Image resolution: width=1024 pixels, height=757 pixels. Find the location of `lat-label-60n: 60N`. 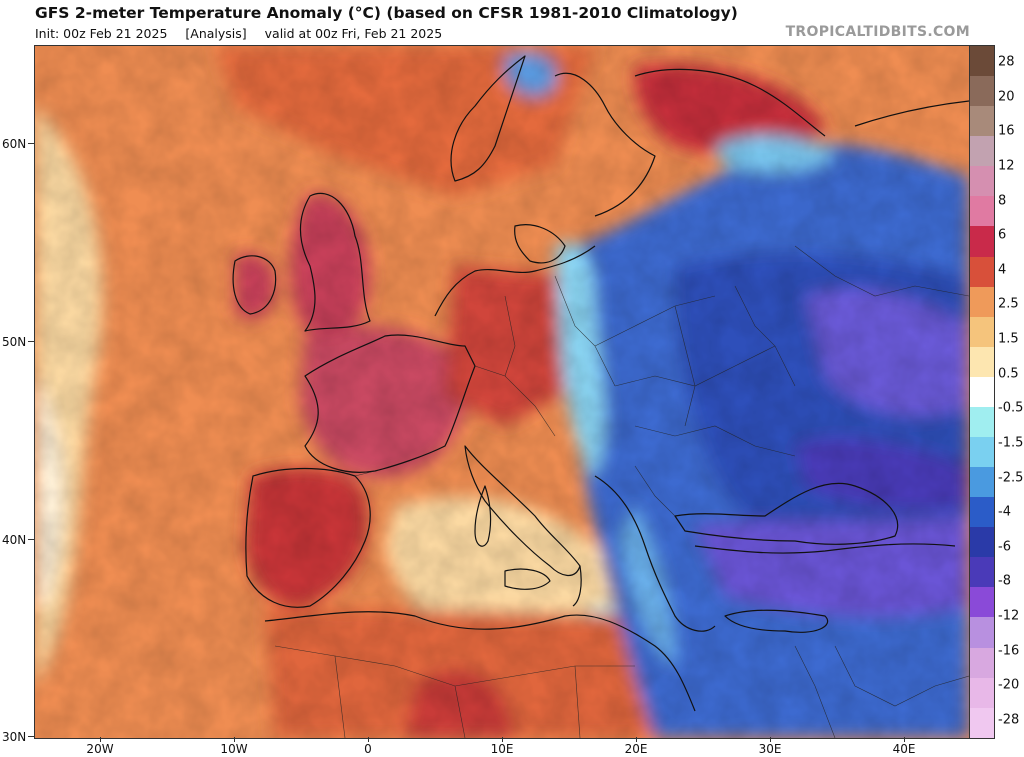

lat-label-60n: 60N is located at coordinates (14, 144).